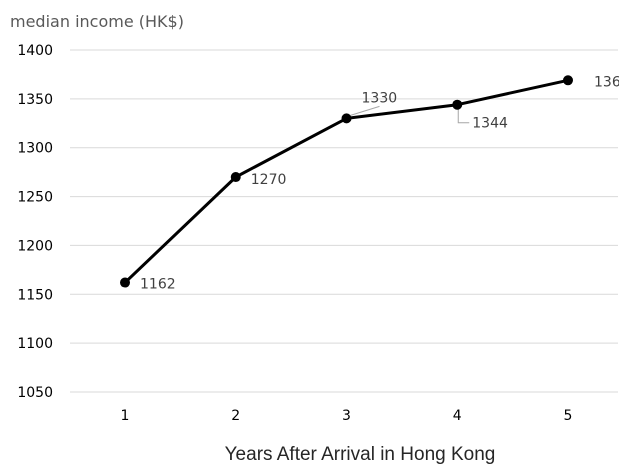 This screenshot has width=619, height=467. What do you see at coordinates (35, 246) in the screenshot?
I see `y-tick-label-1200: 1200` at bounding box center [35, 246].